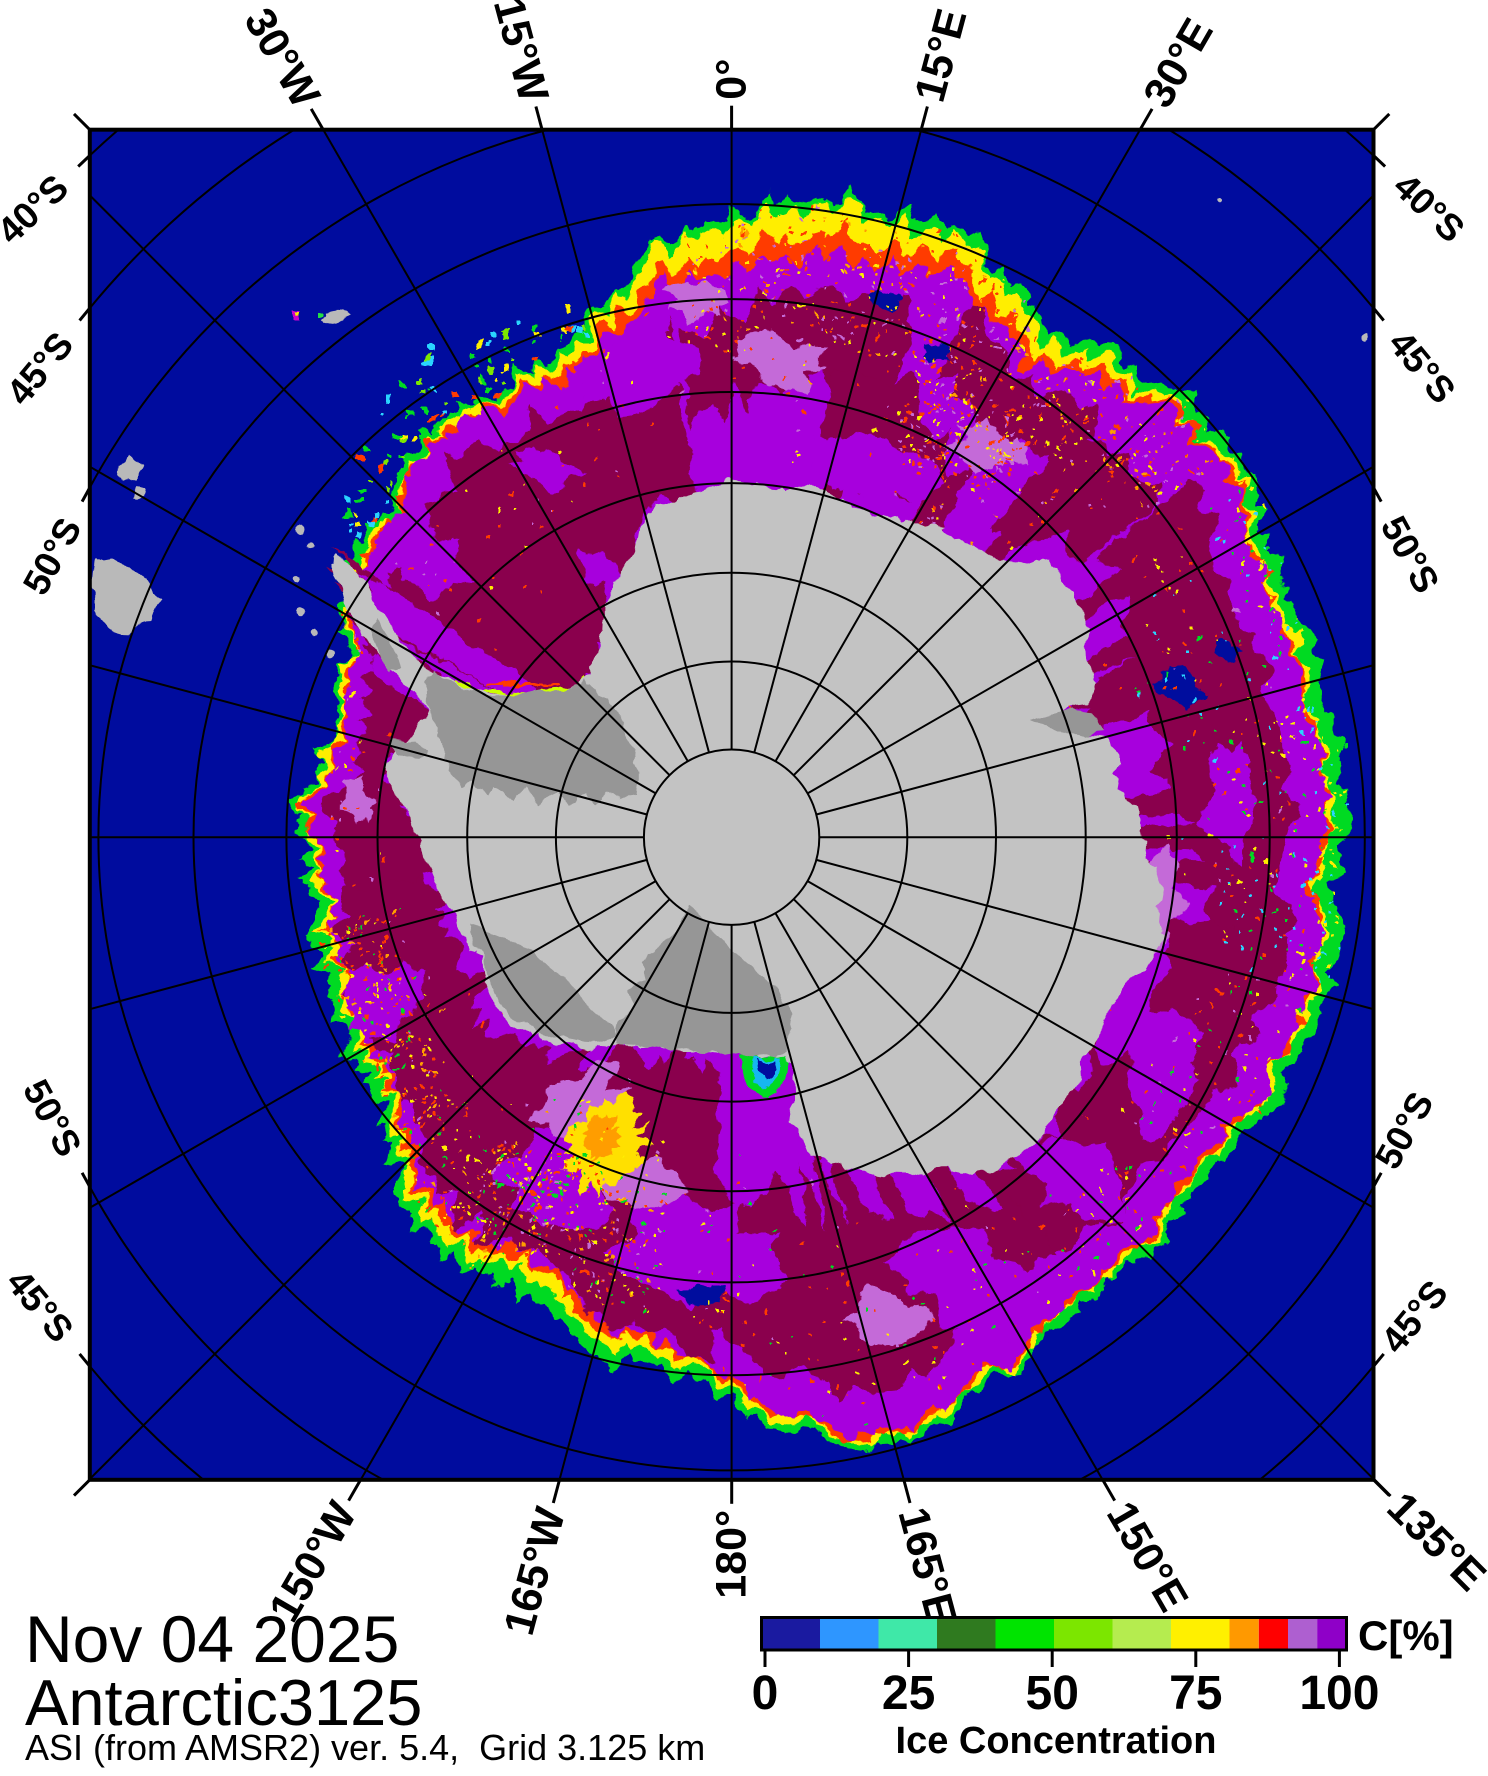  I want to click on svg-text: 0°, so click(732, 79).